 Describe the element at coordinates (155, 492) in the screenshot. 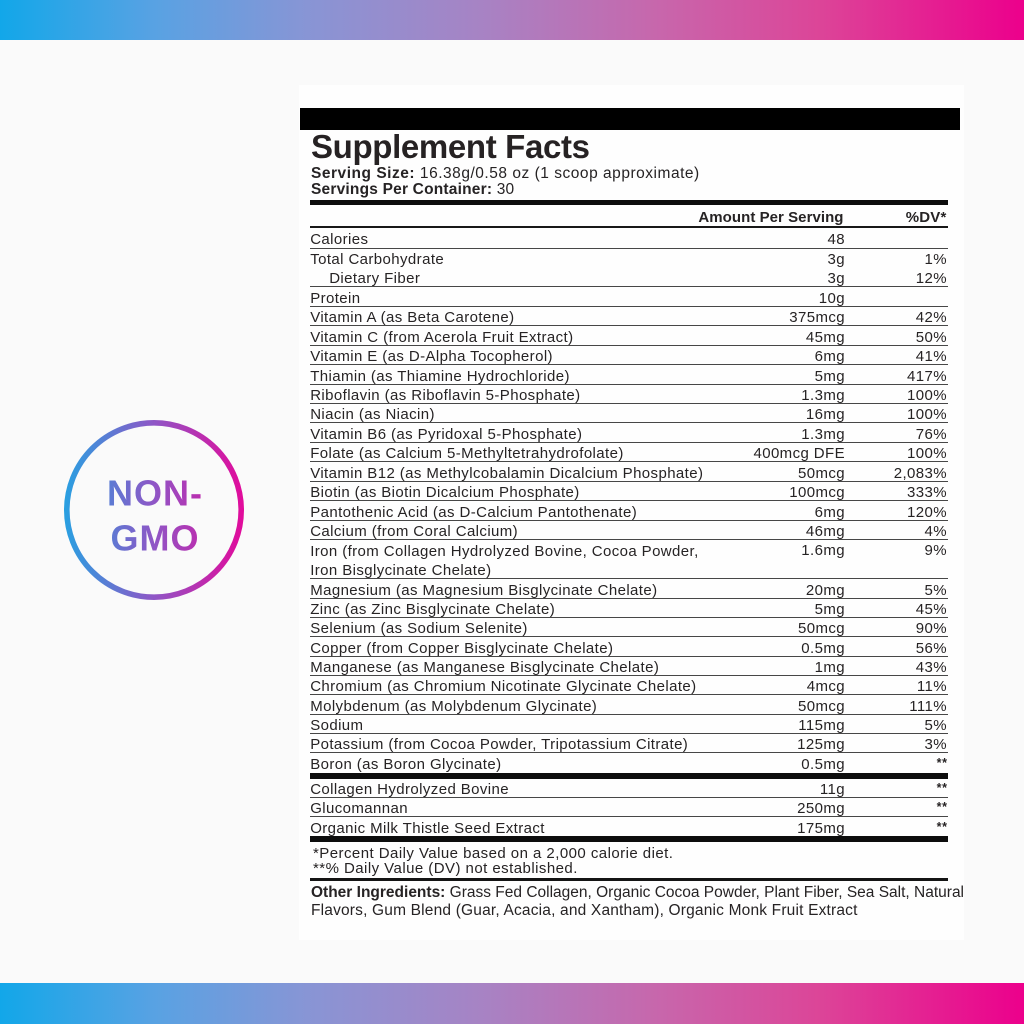

I see `svg-text: NON-` at that location.